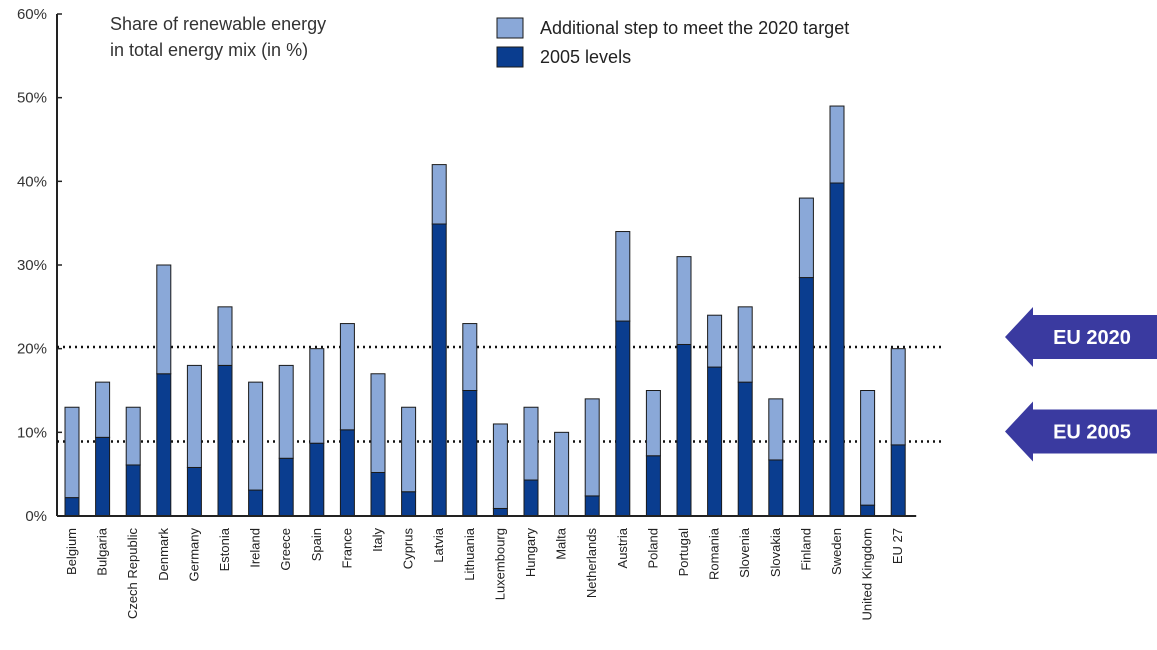 Image resolution: width=1157 pixels, height=650 pixels. What do you see at coordinates (218, 24) in the screenshot?
I see `title-line: Share of renewable energy` at bounding box center [218, 24].